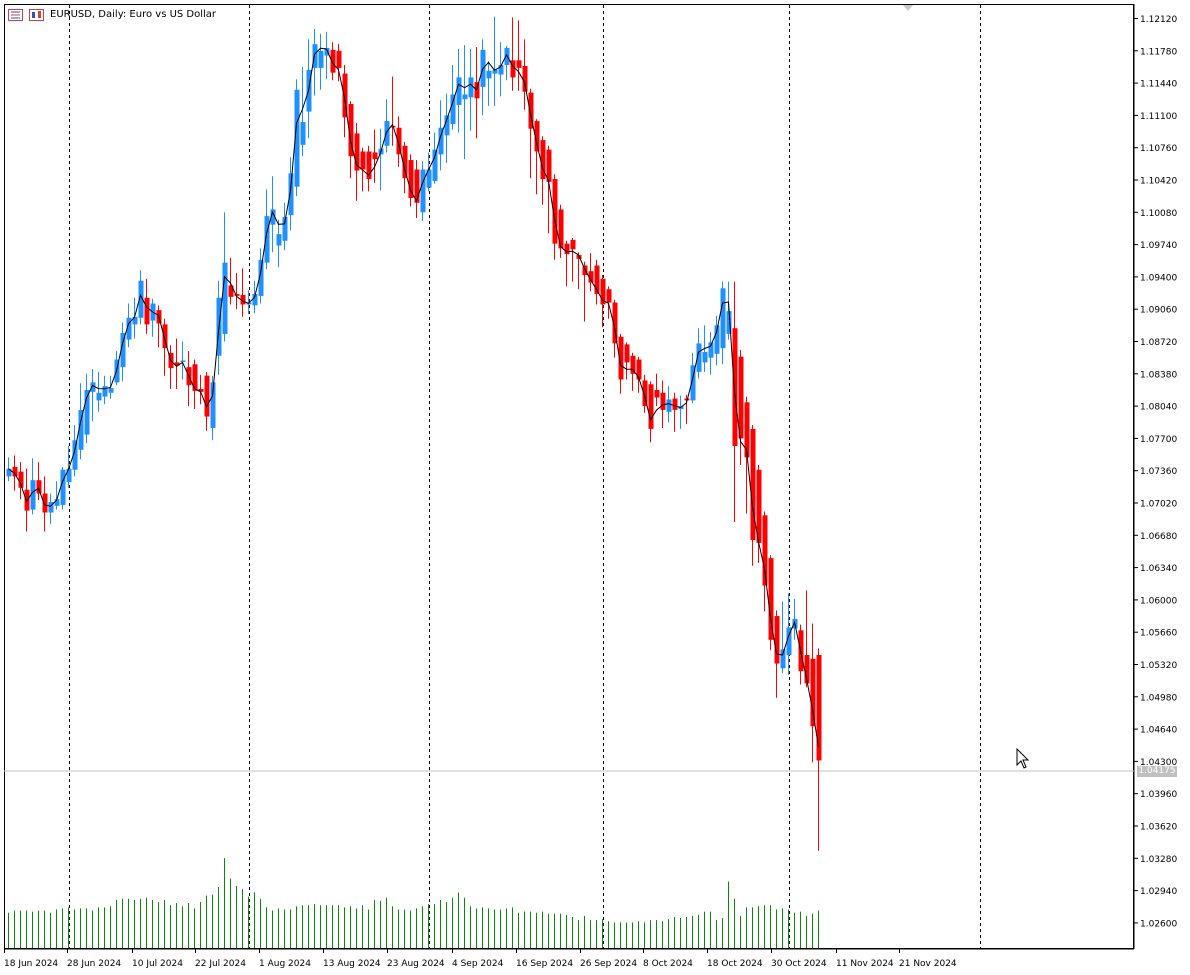  What do you see at coordinates (1158, 375) in the screenshot?
I see `price-tick-label: 1.08380` at bounding box center [1158, 375].